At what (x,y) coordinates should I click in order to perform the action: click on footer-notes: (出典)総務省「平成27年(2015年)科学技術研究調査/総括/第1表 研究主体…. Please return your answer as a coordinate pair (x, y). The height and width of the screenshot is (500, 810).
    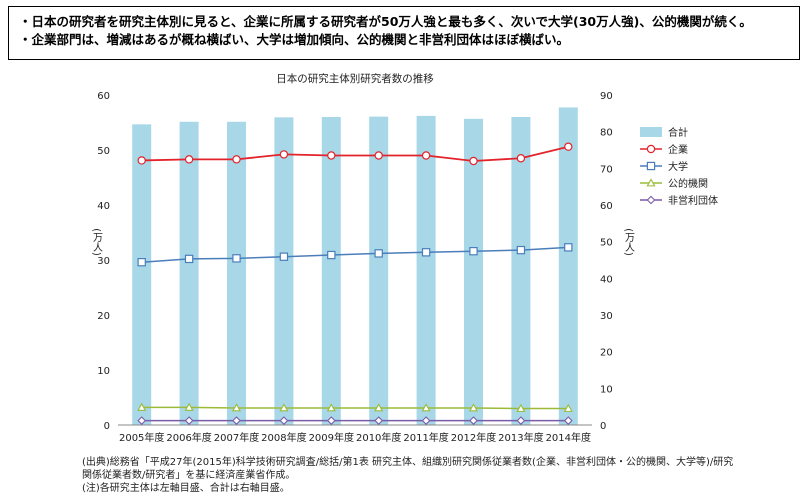
    Looking at the image, I should click on (408, 475).